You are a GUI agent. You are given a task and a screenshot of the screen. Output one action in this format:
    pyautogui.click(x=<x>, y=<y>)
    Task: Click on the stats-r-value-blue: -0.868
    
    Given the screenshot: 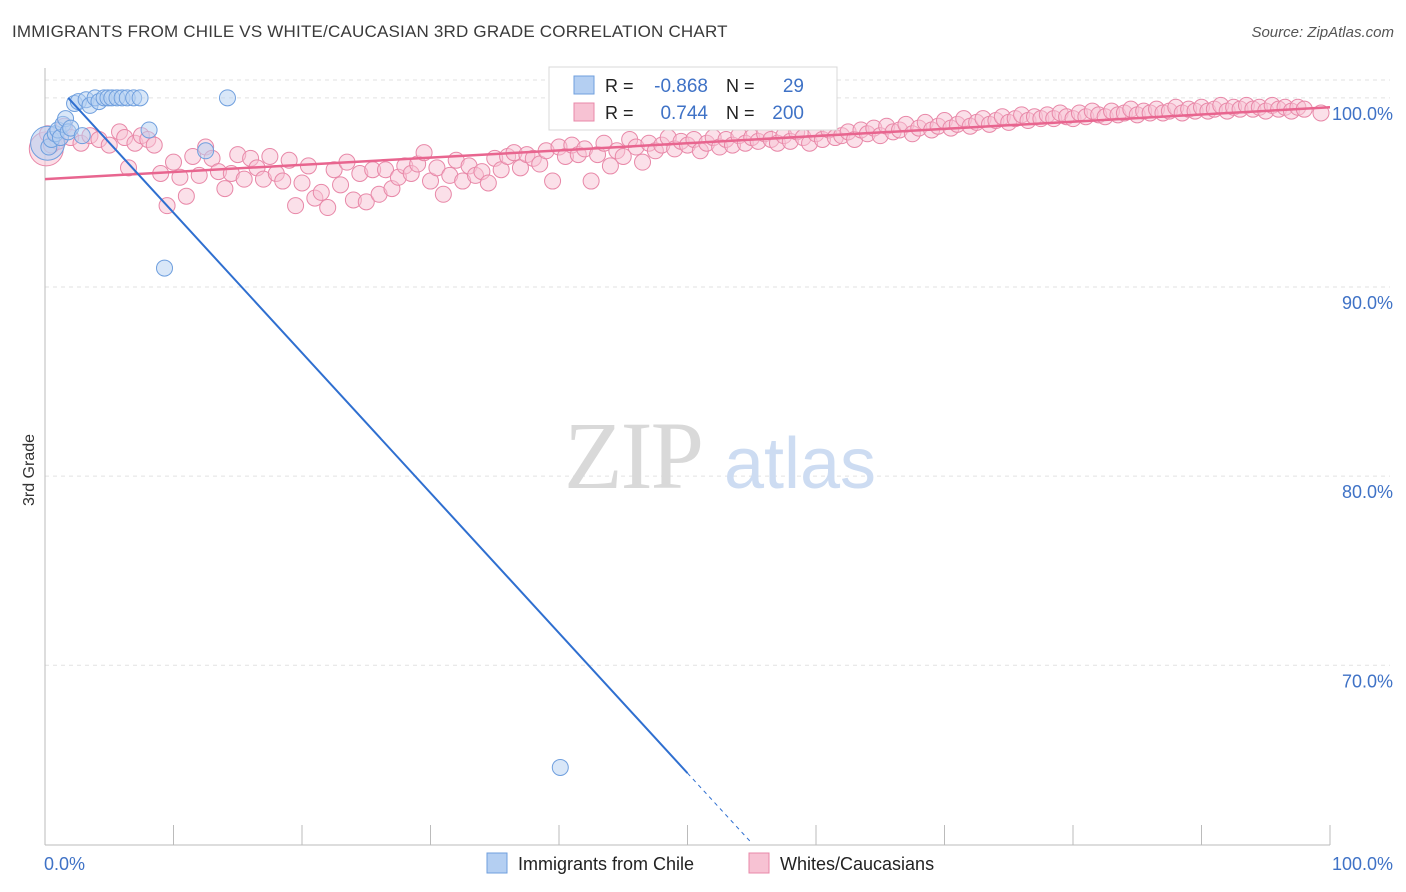 What is the action you would take?
    pyautogui.click(x=681, y=86)
    